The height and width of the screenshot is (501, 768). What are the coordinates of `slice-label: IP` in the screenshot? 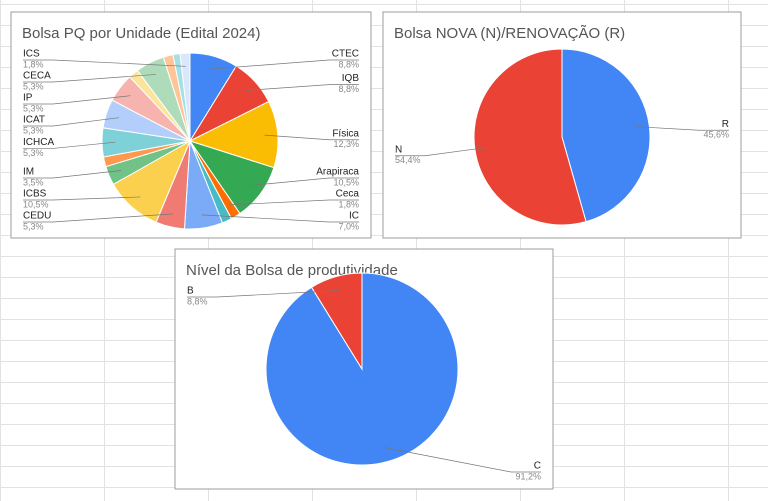 It's located at (28, 98).